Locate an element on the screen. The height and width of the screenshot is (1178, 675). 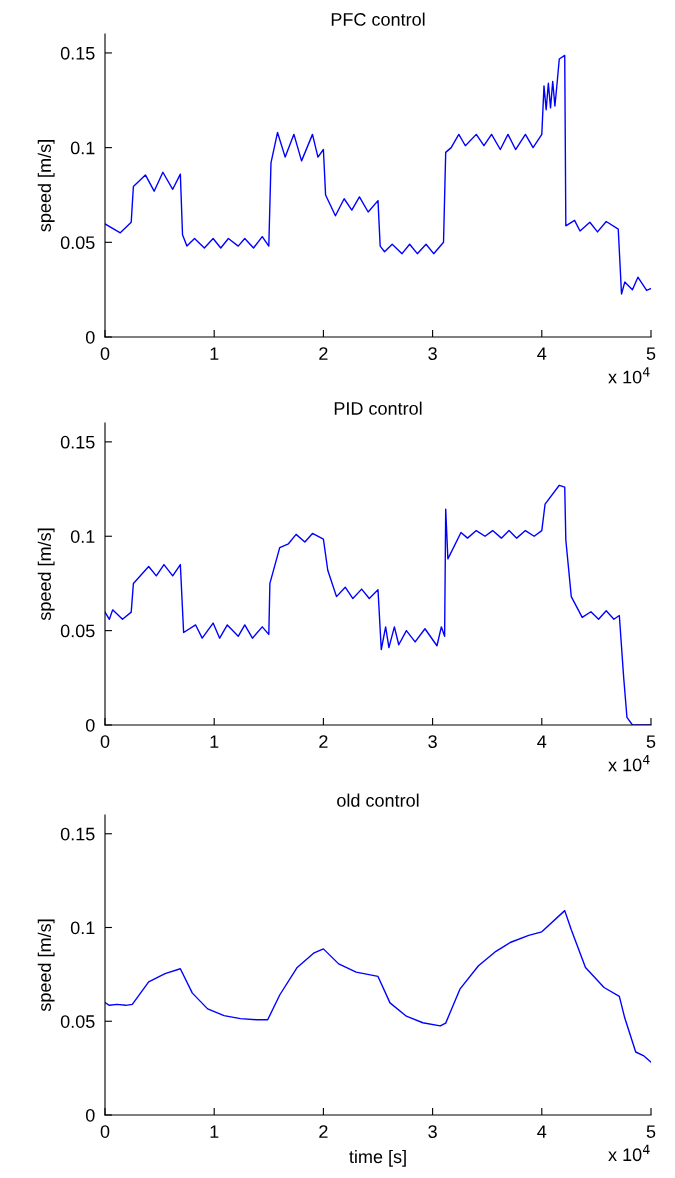
chart-title: PID control is located at coordinates (378, 408).